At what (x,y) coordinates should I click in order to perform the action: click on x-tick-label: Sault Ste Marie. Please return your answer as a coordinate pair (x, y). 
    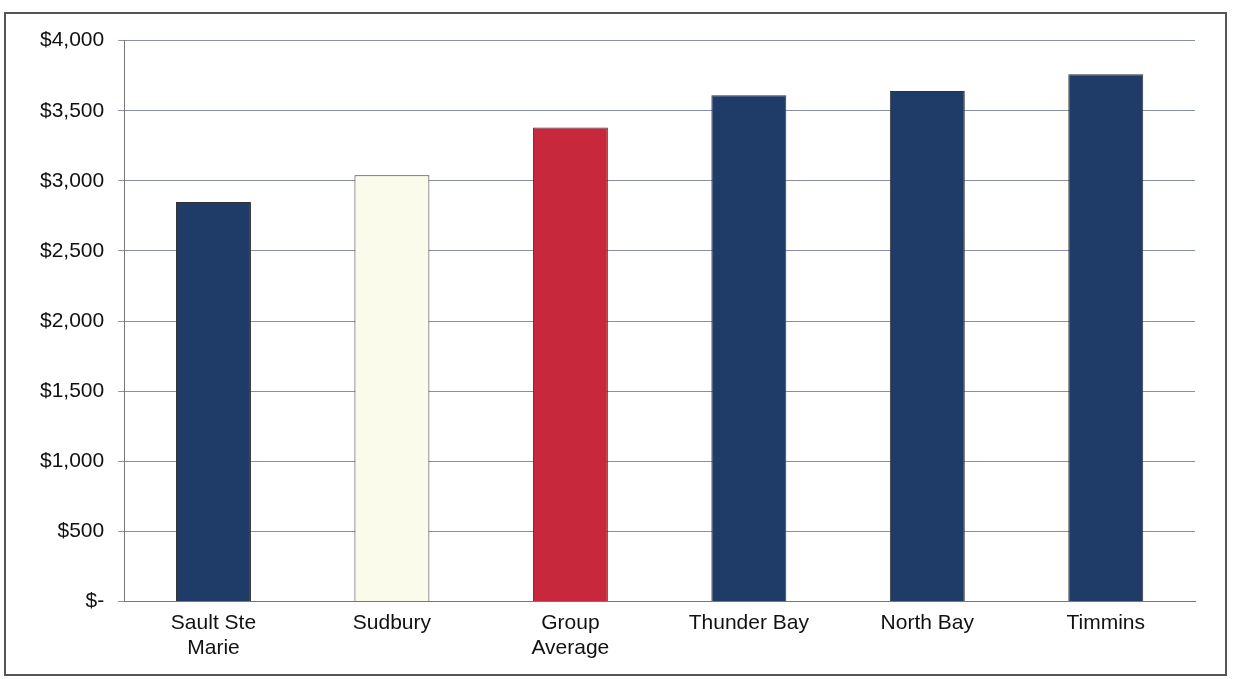
    Looking at the image, I should click on (213, 634).